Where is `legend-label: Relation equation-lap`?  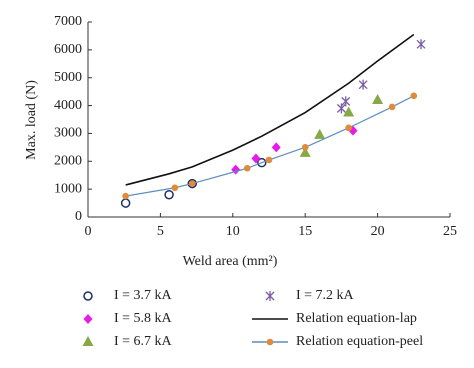 legend-label: Relation equation-lap is located at coordinates (356, 318).